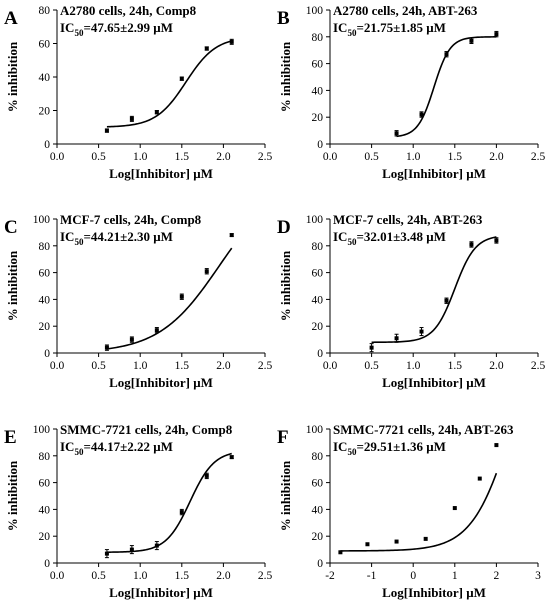 The width and height of the screenshot is (550, 607). I want to click on panel-condition-title: SMMC-7721 cells, 24h, ABT-263, so click(423, 429).